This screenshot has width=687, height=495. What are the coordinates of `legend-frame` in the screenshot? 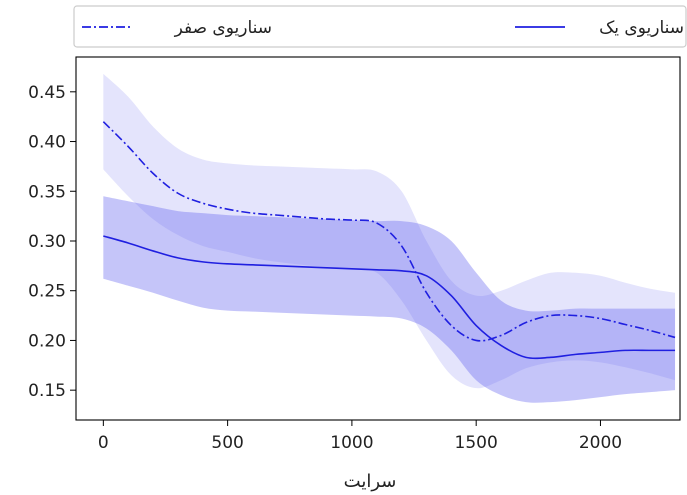 It's located at (380, 26).